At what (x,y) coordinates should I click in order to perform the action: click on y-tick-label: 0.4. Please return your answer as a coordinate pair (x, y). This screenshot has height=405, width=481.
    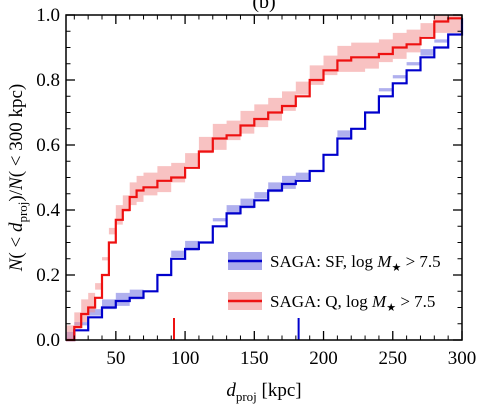
    Looking at the image, I should click on (48, 210).